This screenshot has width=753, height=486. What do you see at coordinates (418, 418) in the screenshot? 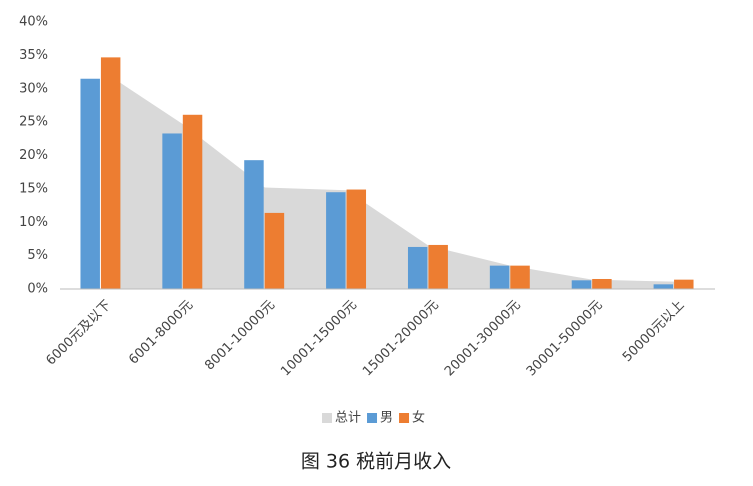
I see `legend-label: 女` at bounding box center [418, 418].